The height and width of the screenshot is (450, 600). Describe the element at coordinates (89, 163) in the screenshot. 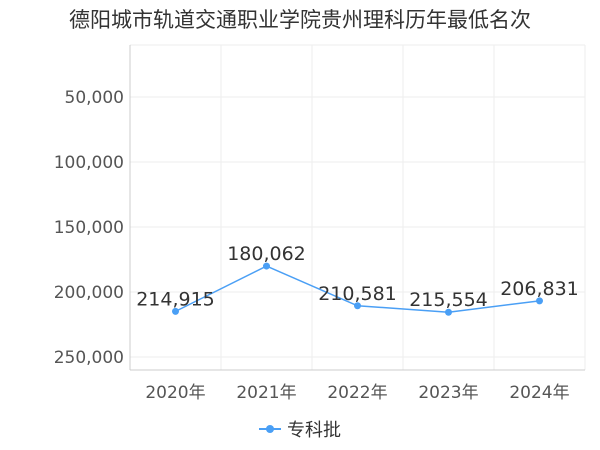

I see `y-tick-label: 100,000` at that location.